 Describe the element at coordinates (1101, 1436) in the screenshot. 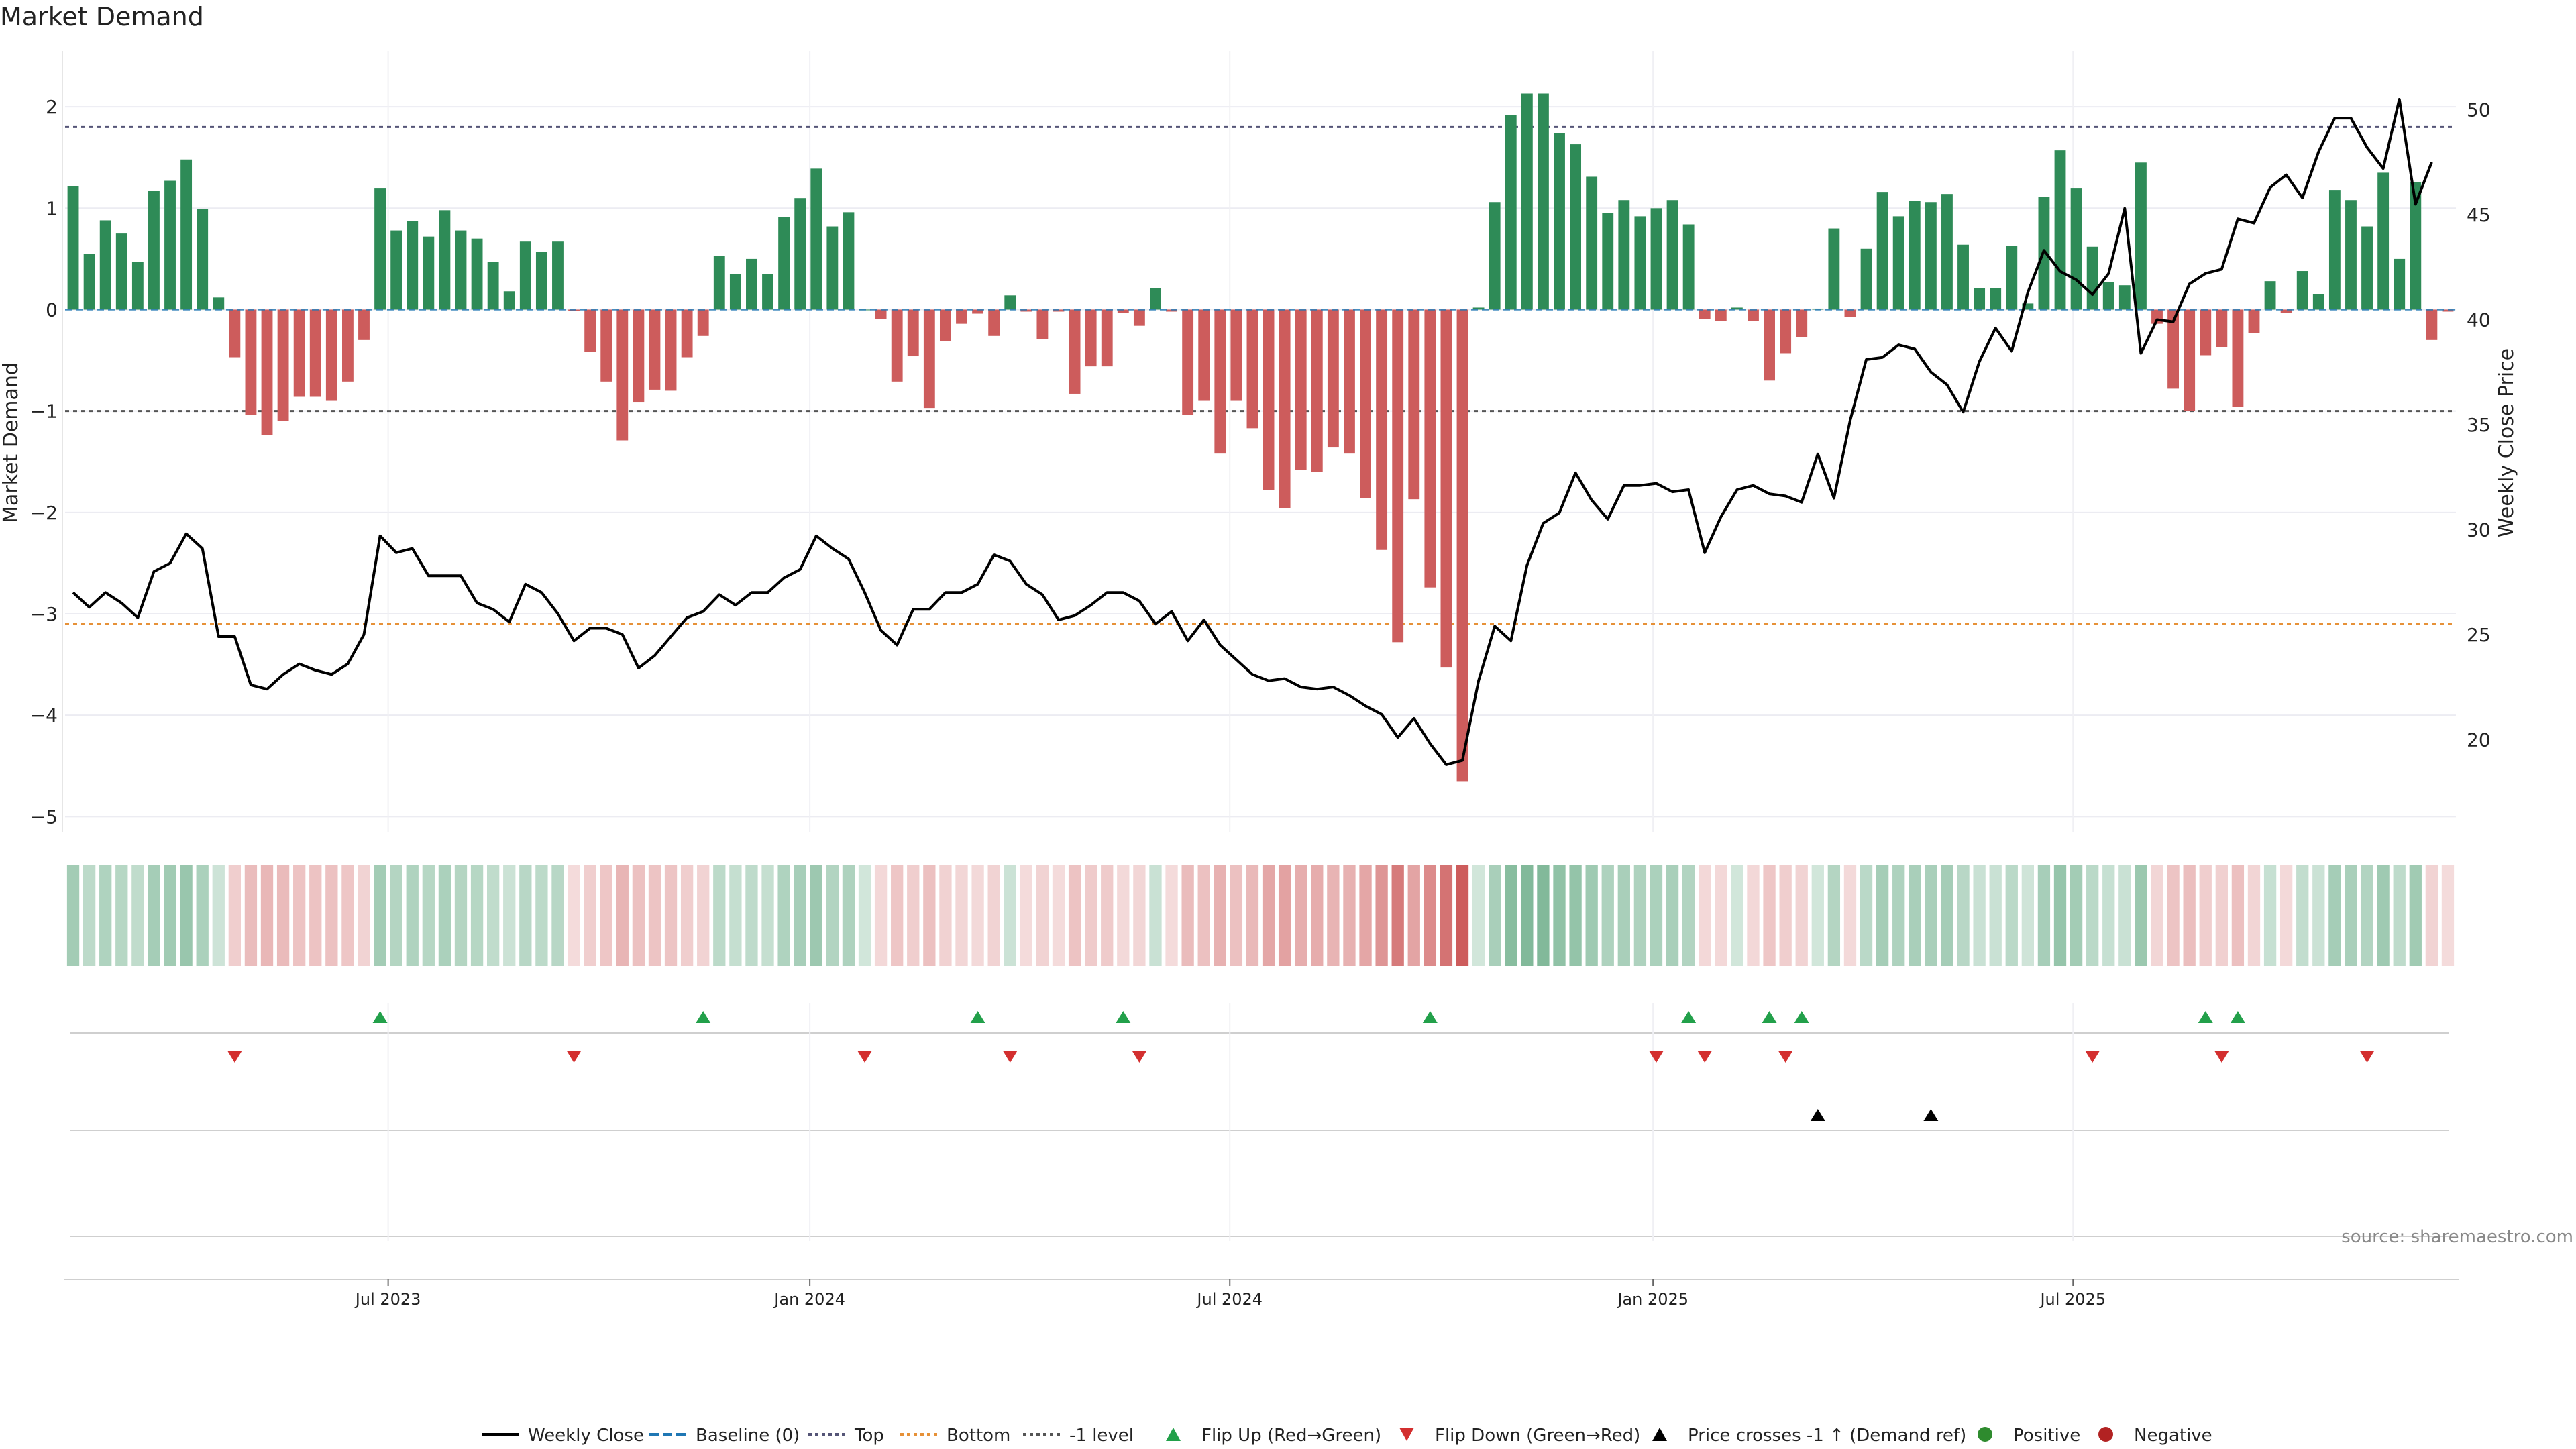

I see `legend-label-4: -1 level` at that location.